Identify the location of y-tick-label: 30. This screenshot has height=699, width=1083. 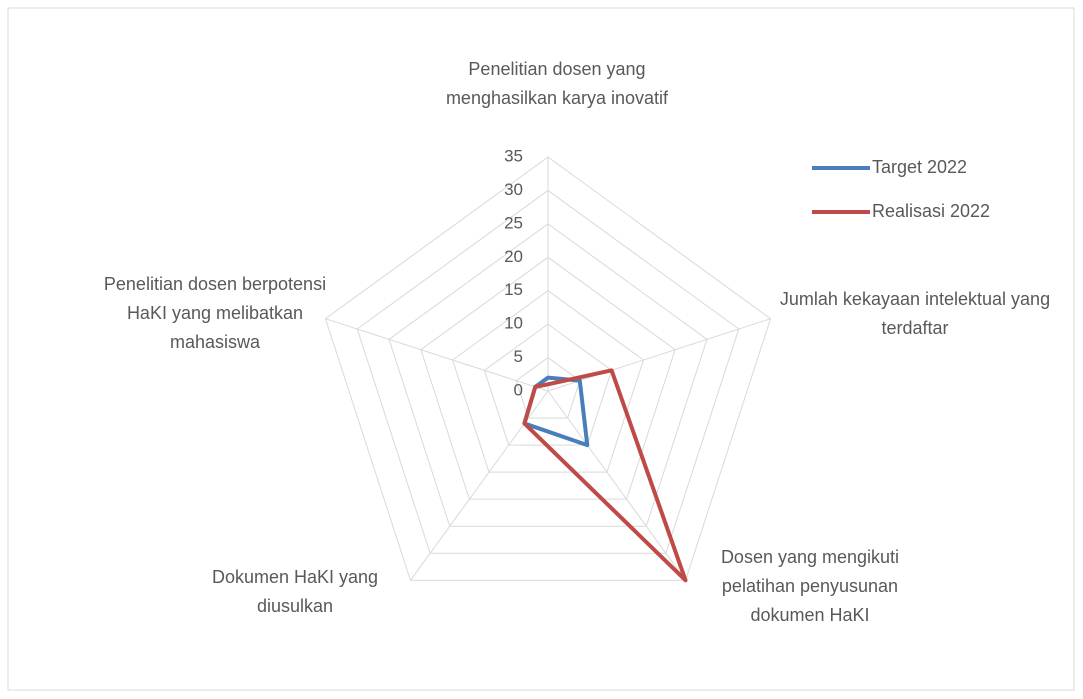
(513, 189).